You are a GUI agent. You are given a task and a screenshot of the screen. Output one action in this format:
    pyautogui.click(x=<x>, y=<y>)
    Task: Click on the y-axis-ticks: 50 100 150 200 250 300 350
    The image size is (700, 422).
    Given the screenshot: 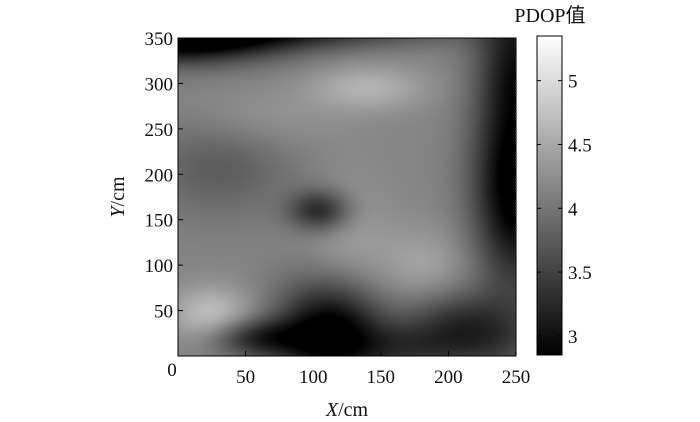 What is the action you would take?
    pyautogui.click(x=164, y=176)
    